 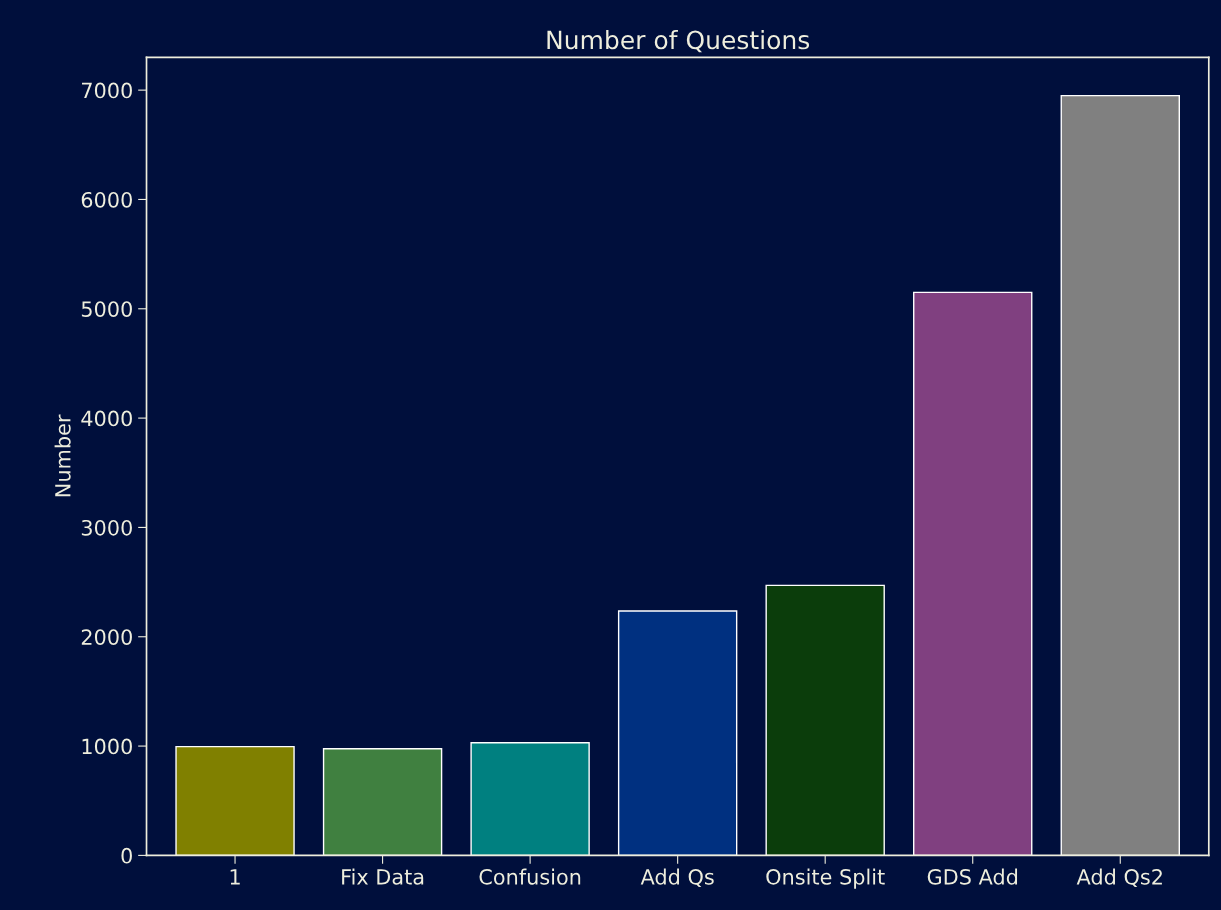 What do you see at coordinates (972, 876) in the screenshot?
I see `x-tick-label: GDS Add` at bounding box center [972, 876].